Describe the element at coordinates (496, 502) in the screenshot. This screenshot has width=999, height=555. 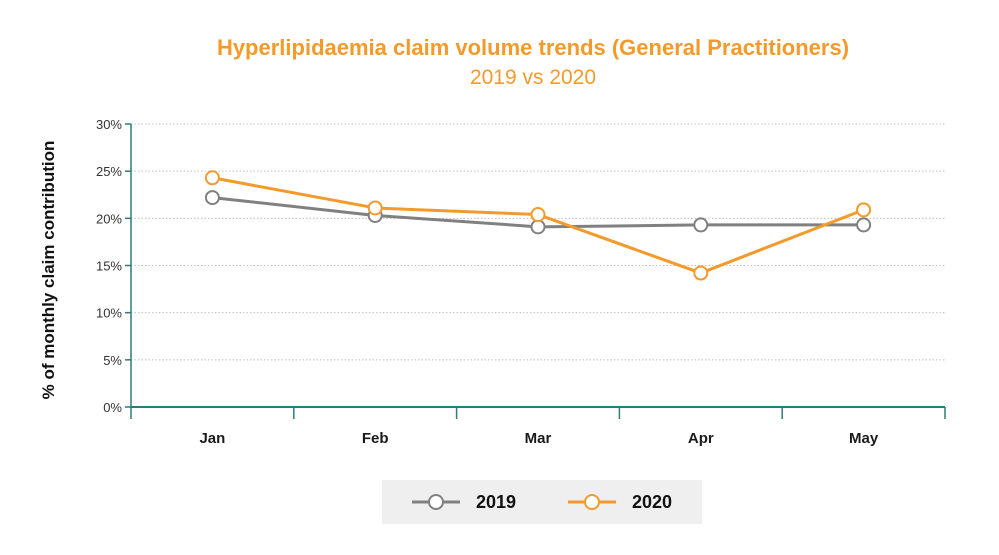
I see `legend-label-2019: 2019` at that location.